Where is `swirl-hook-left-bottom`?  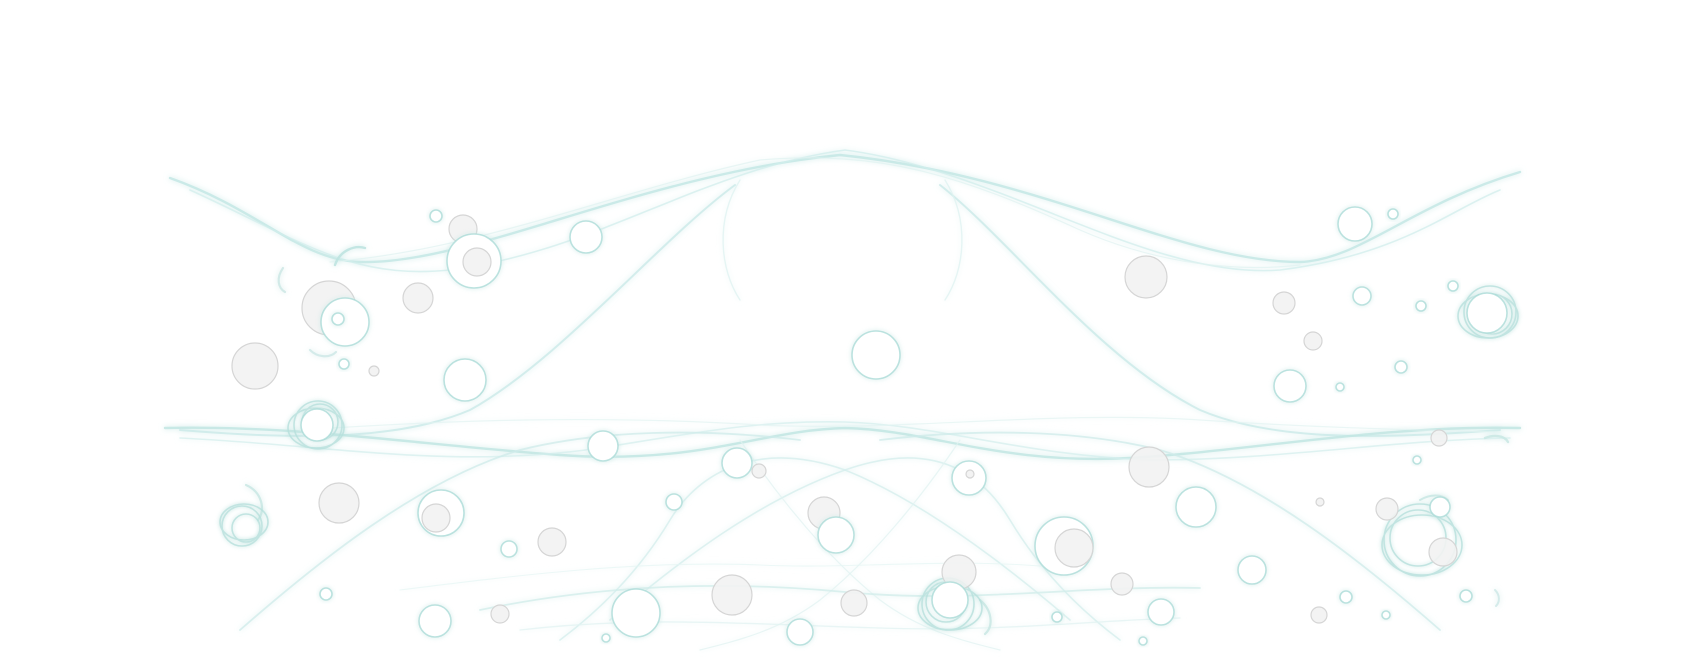
swirl-hook-left-bottom is located at coordinates (323, 353).